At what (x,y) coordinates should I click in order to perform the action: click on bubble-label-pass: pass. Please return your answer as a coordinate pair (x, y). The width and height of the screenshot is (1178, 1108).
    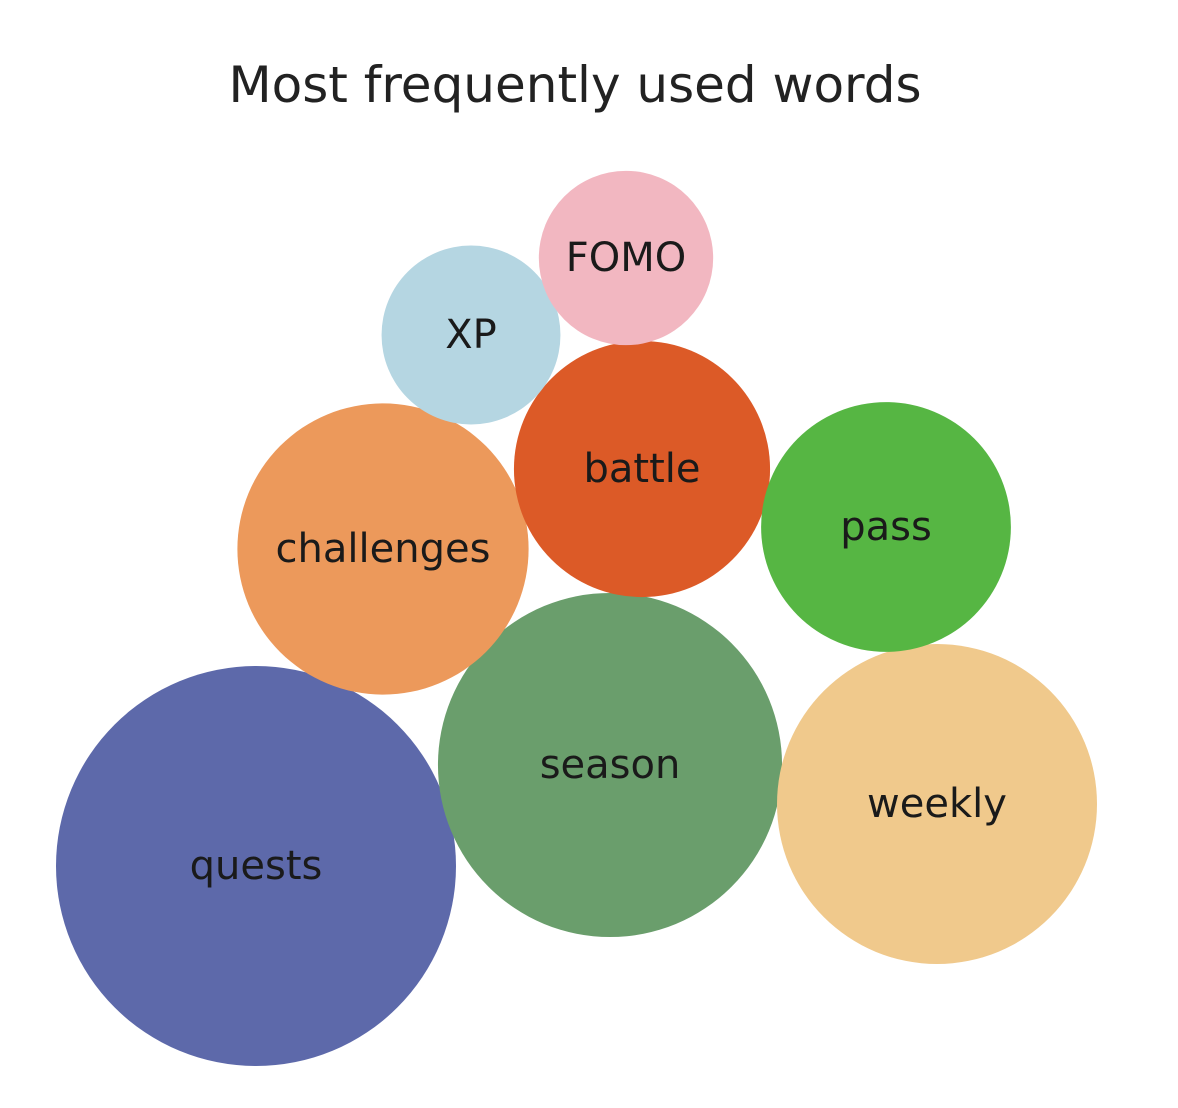
    Looking at the image, I should click on (886, 527).